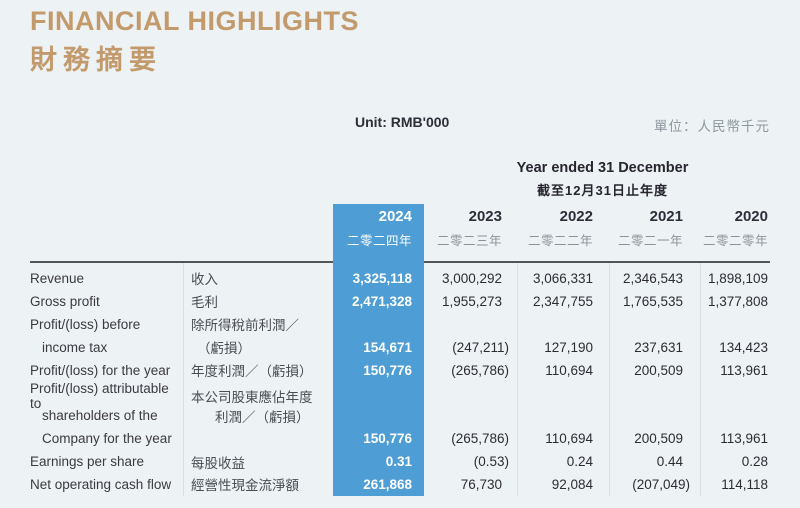 The image size is (800, 508). Describe the element at coordinates (245, 326) in the screenshot. I see `row-label-zh: 除所得稅前利潤／` at that location.